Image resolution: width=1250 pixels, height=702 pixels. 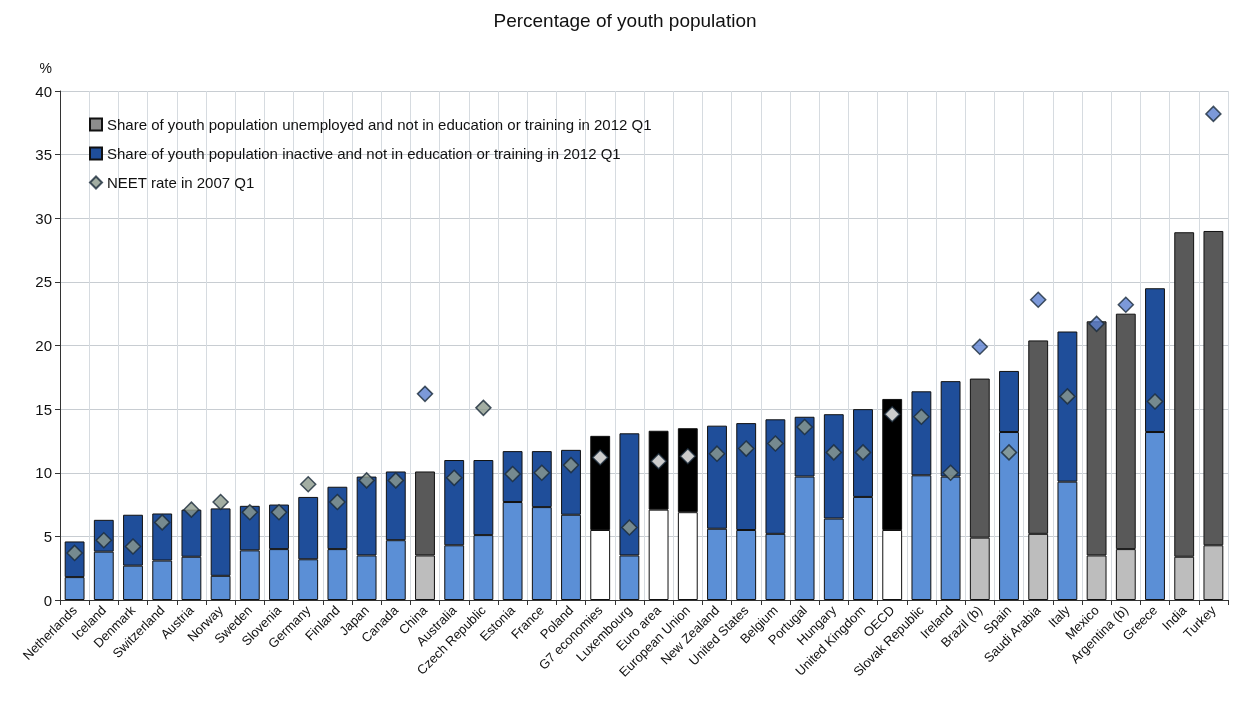 I want to click on legend-label: Share of youth population unemployed and not in education or training in 2012 Q1, so click(x=379, y=124).